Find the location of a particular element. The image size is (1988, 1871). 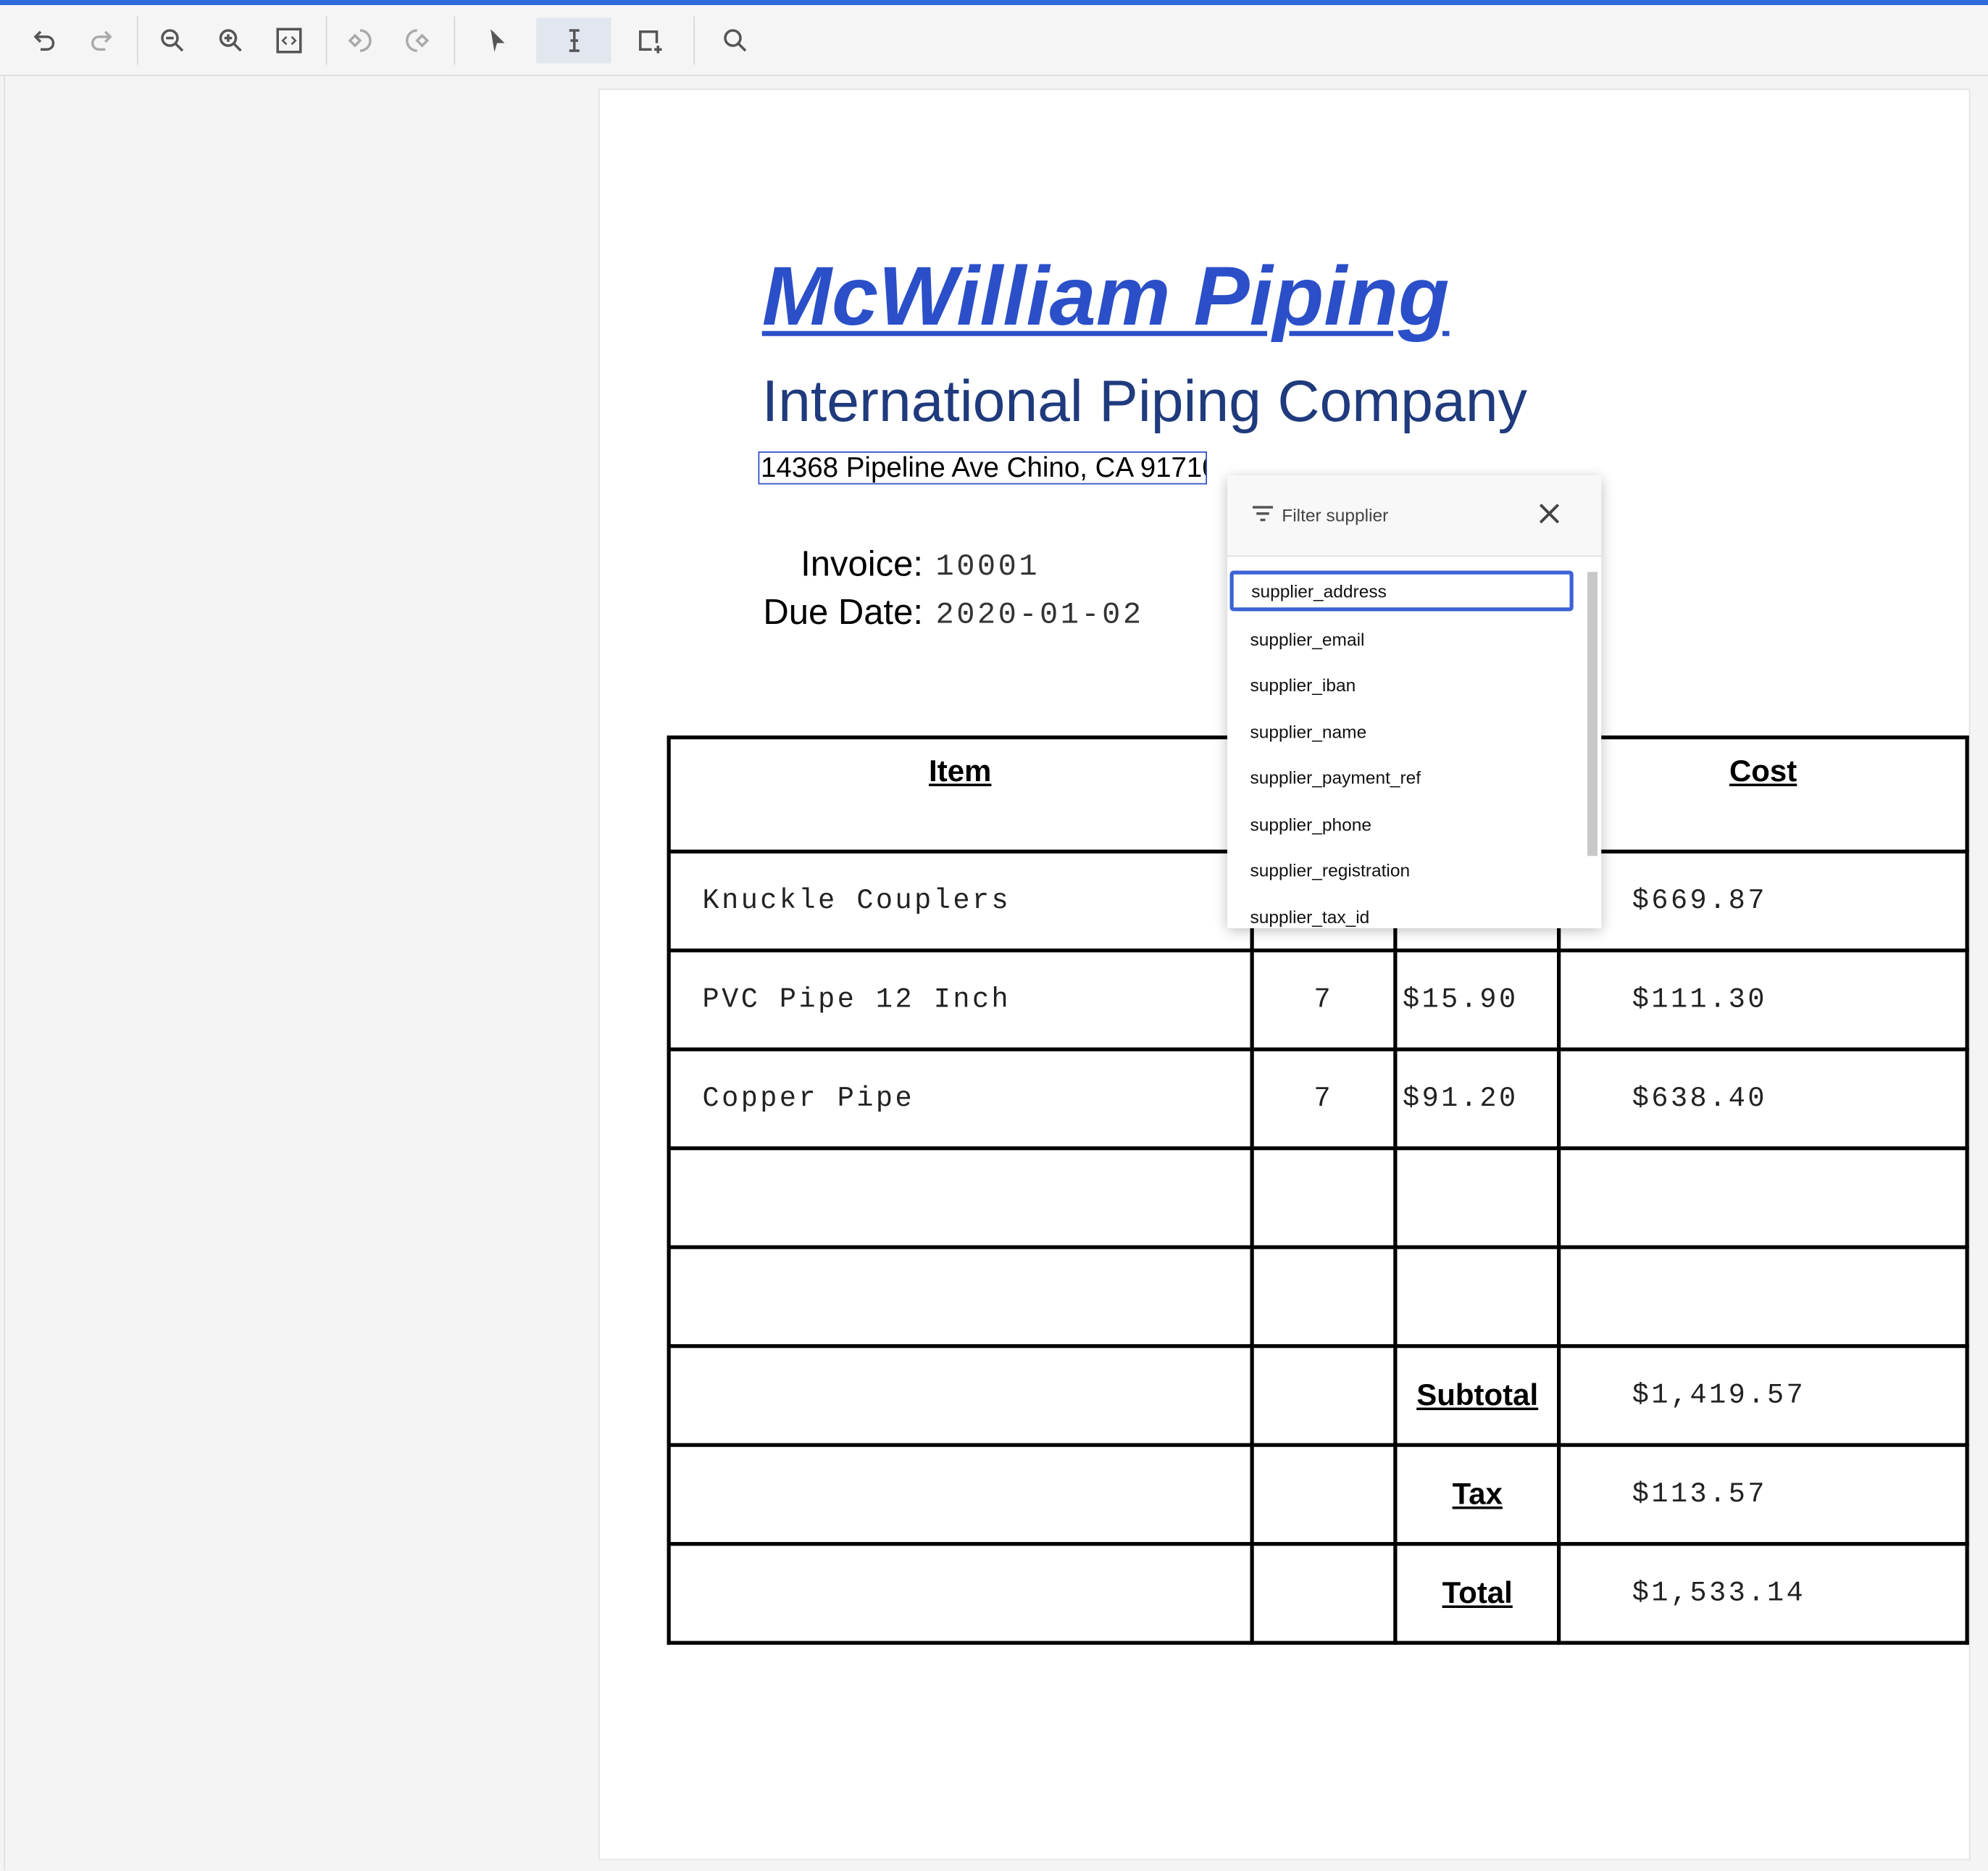

option-supplier-phone: supplier_phone is located at coordinates (1311, 825).